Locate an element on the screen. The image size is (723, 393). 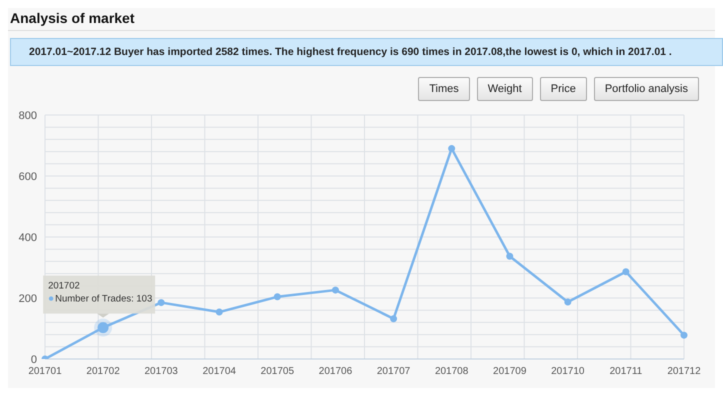
text: Times is located at coordinates (444, 89).